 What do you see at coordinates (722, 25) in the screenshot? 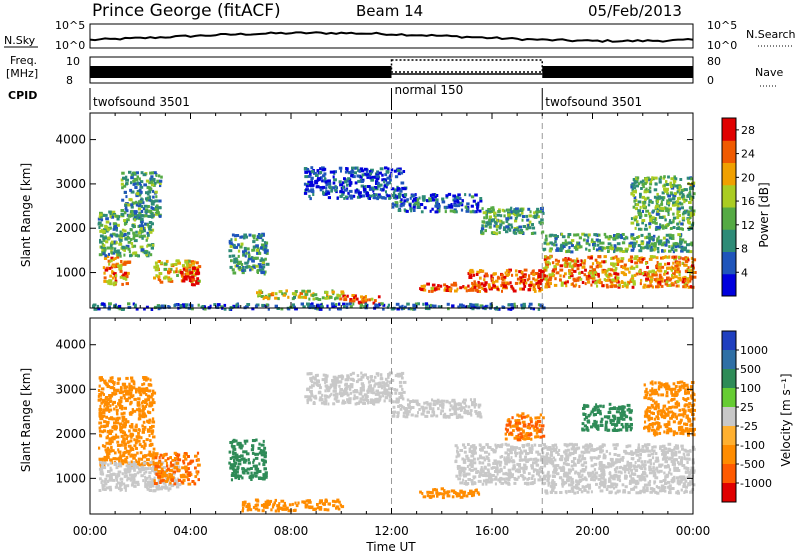
I see `nsearch-tick-top: 10^5` at bounding box center [722, 25].